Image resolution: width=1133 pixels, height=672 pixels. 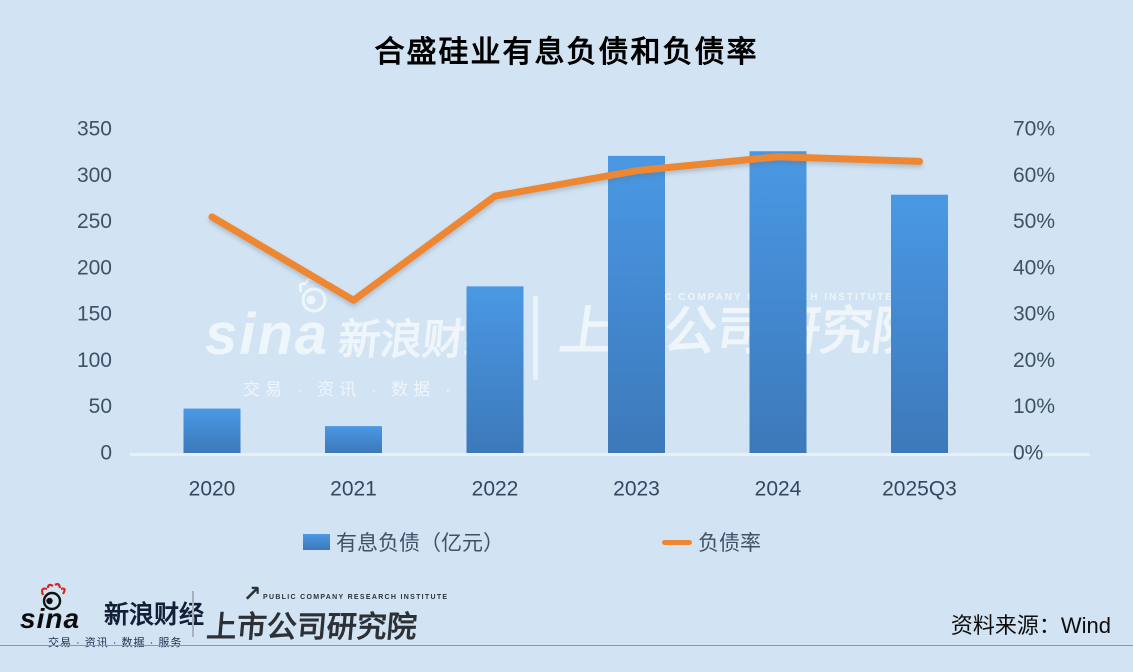 What do you see at coordinates (1034, 360) in the screenshot?
I see `right-axis-tick: 20%` at bounding box center [1034, 360].